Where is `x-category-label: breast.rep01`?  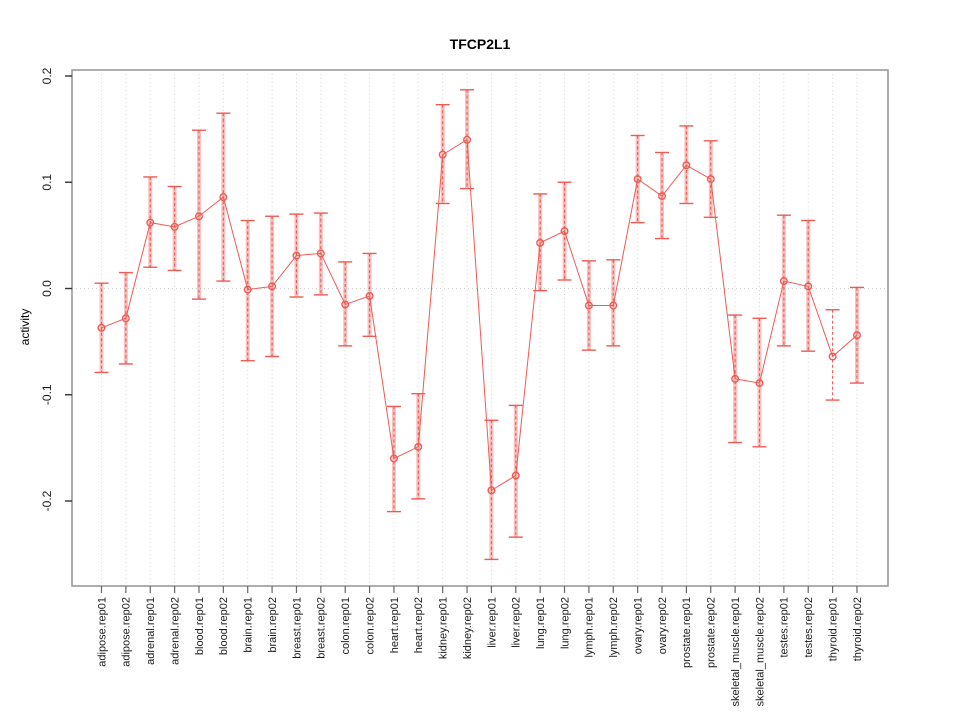
x-category-label: breast.rep01 is located at coordinates (297, 628).